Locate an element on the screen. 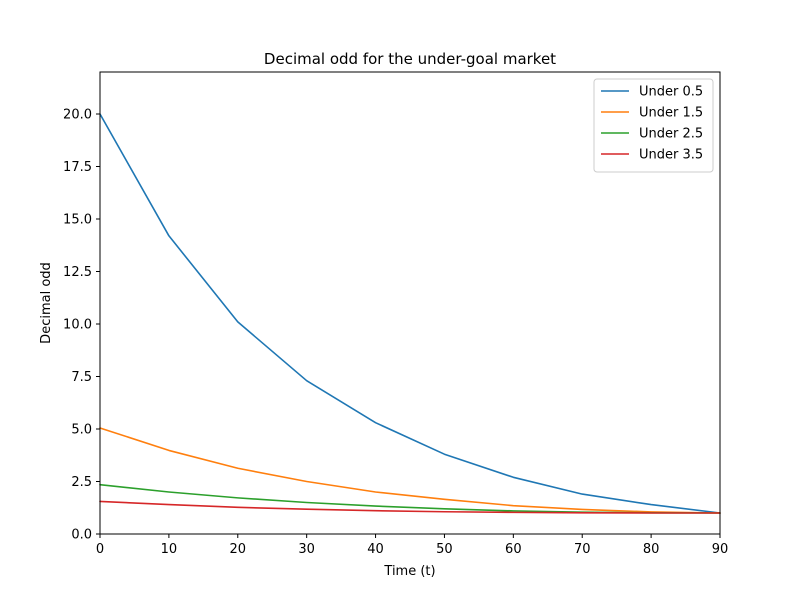 The height and width of the screenshot is (600, 800). legend-box is located at coordinates (653, 125).